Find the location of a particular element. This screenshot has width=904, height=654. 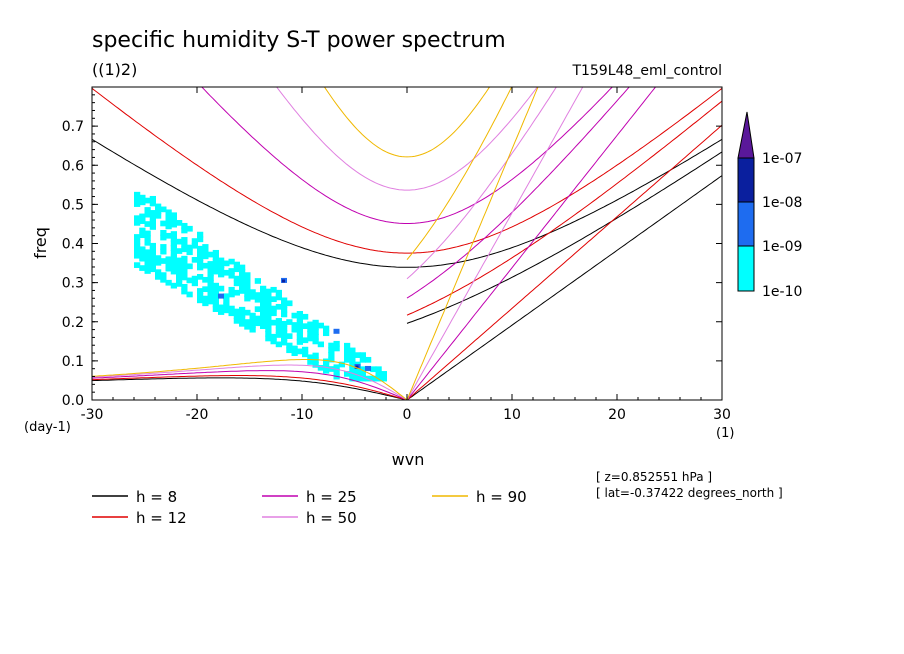

y-tick-label: 0.1 is located at coordinates (73, 362).